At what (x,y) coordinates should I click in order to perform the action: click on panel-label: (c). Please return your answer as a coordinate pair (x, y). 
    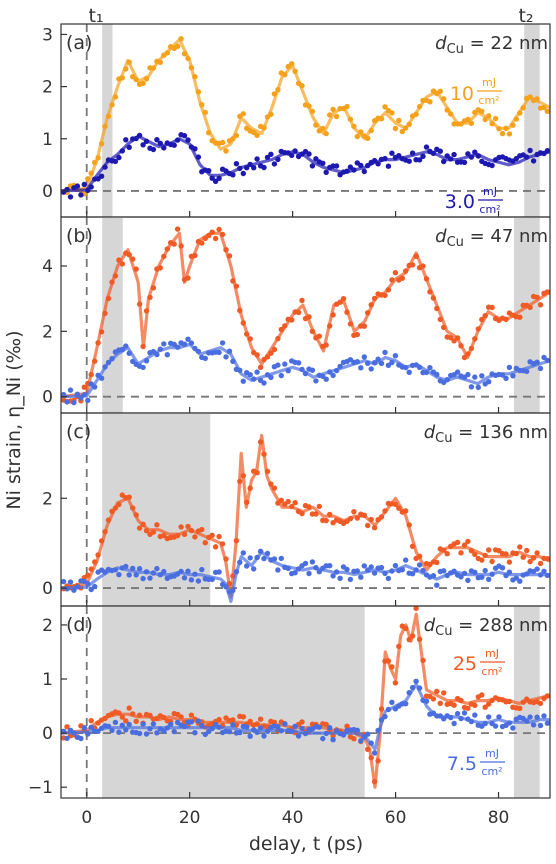
    Looking at the image, I should click on (78, 432).